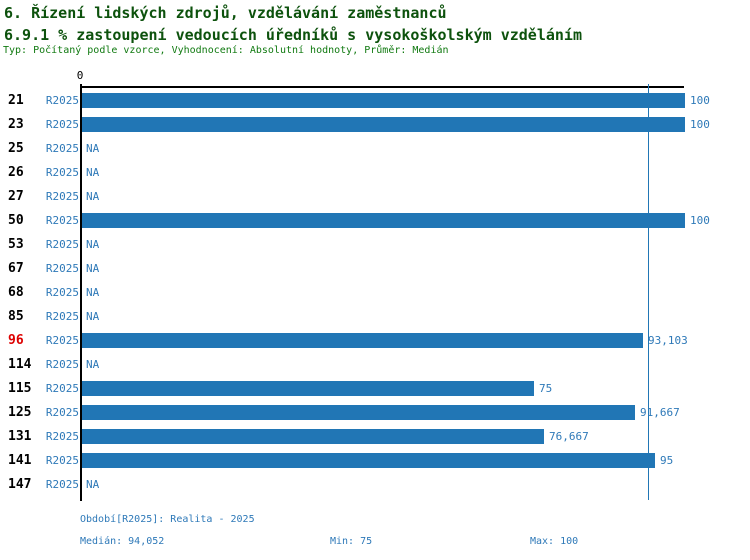  Describe the element at coordinates (375, 485) in the screenshot. I see `chart-row: 147 R2025 NA` at that location.